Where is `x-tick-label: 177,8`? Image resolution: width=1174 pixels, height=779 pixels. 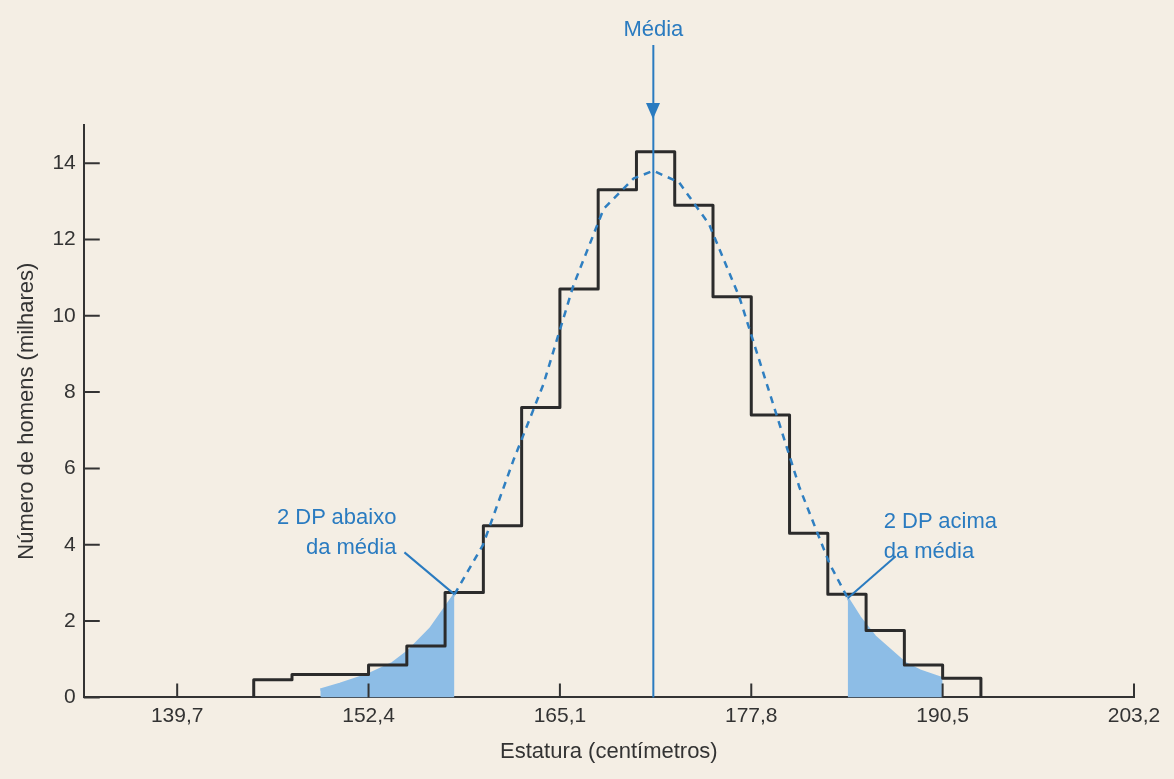
x-tick-label: 177,8 is located at coordinates (751, 714).